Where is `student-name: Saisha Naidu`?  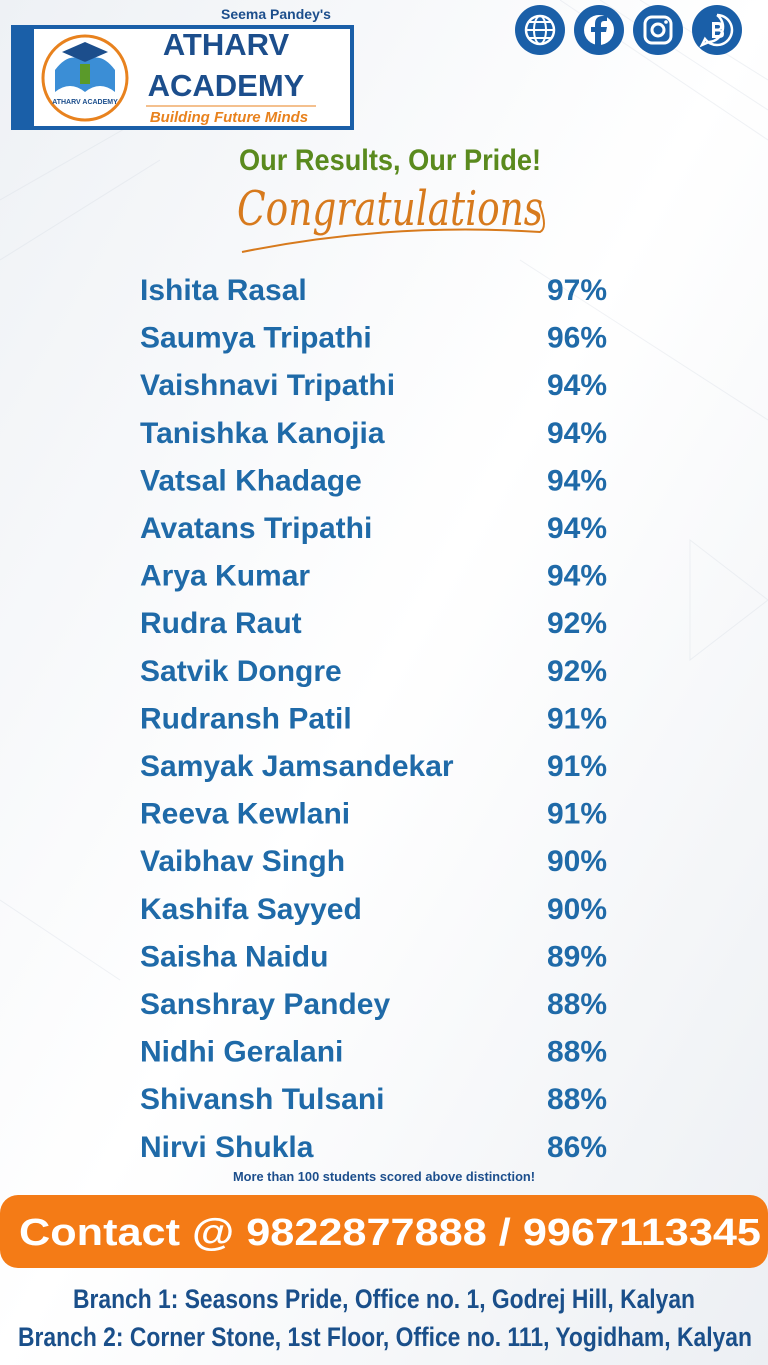
student-name: Saisha Naidu is located at coordinates (234, 956).